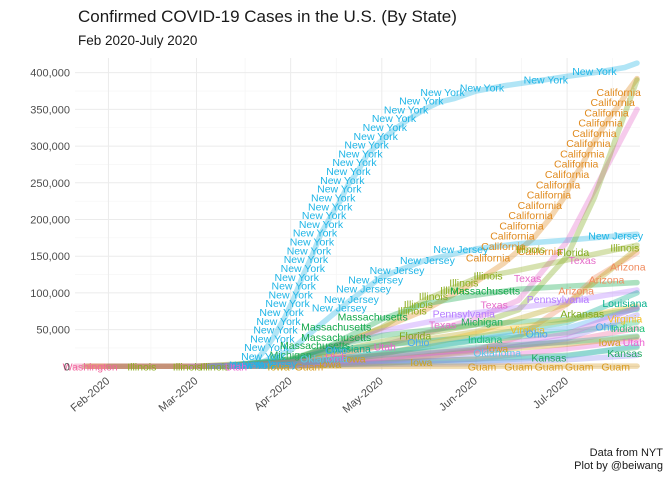 The height and width of the screenshot is (480, 672). Describe the element at coordinates (348, 350) in the screenshot. I see `series-label-louisiana: Louisiana` at that location.